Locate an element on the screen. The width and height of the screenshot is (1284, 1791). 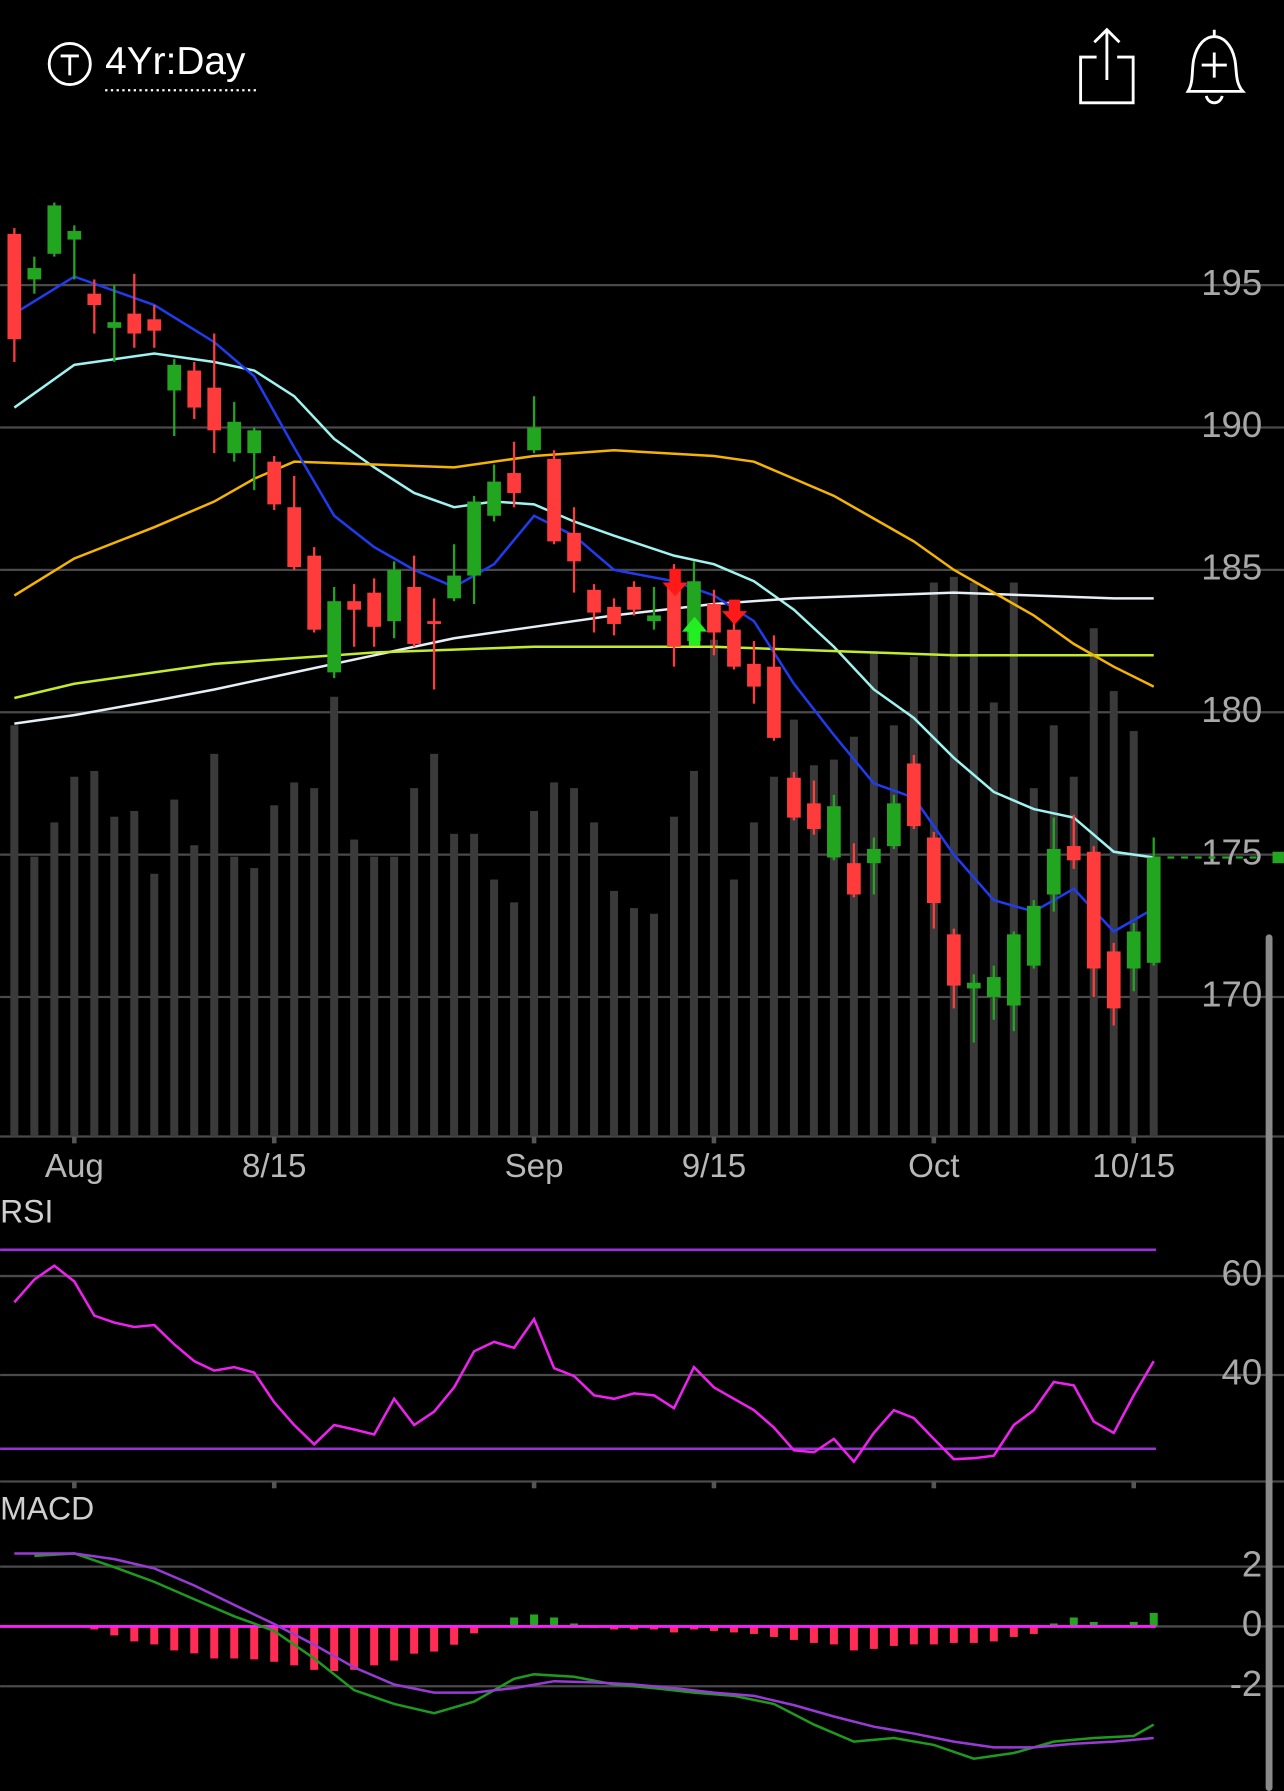
alert-button is located at coordinates (1215, 67).